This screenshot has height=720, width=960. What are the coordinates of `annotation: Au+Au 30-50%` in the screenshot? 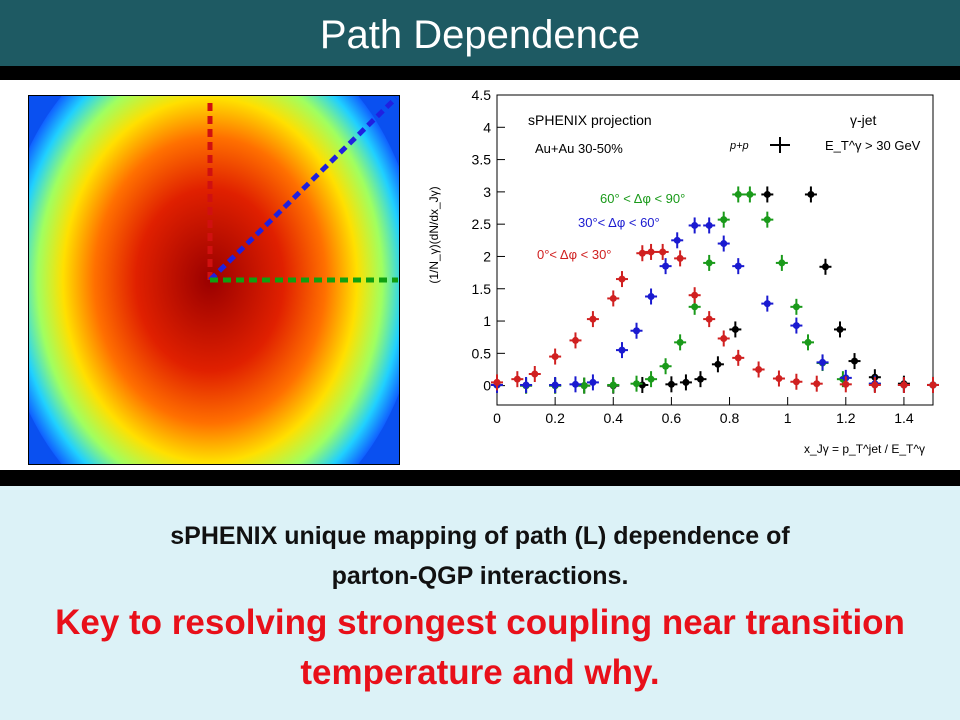 It's located at (579, 148).